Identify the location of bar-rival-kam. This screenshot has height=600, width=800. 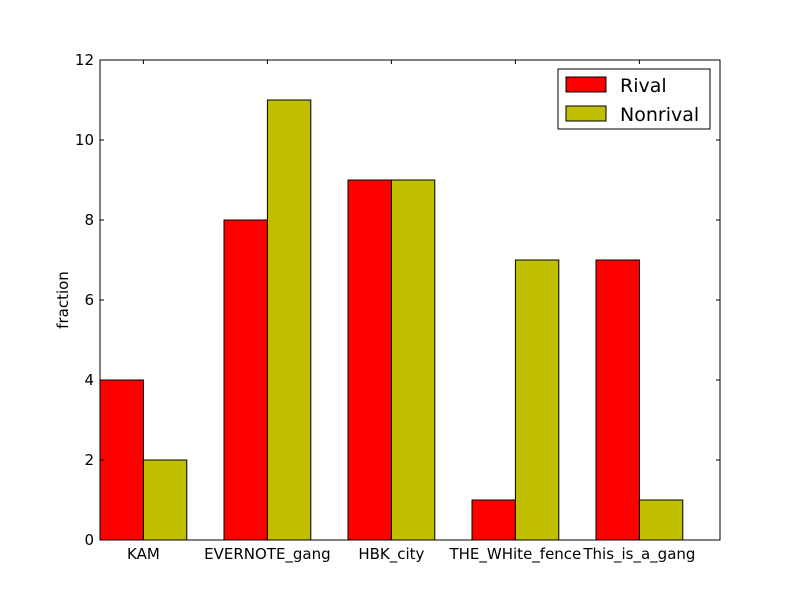
(121, 460).